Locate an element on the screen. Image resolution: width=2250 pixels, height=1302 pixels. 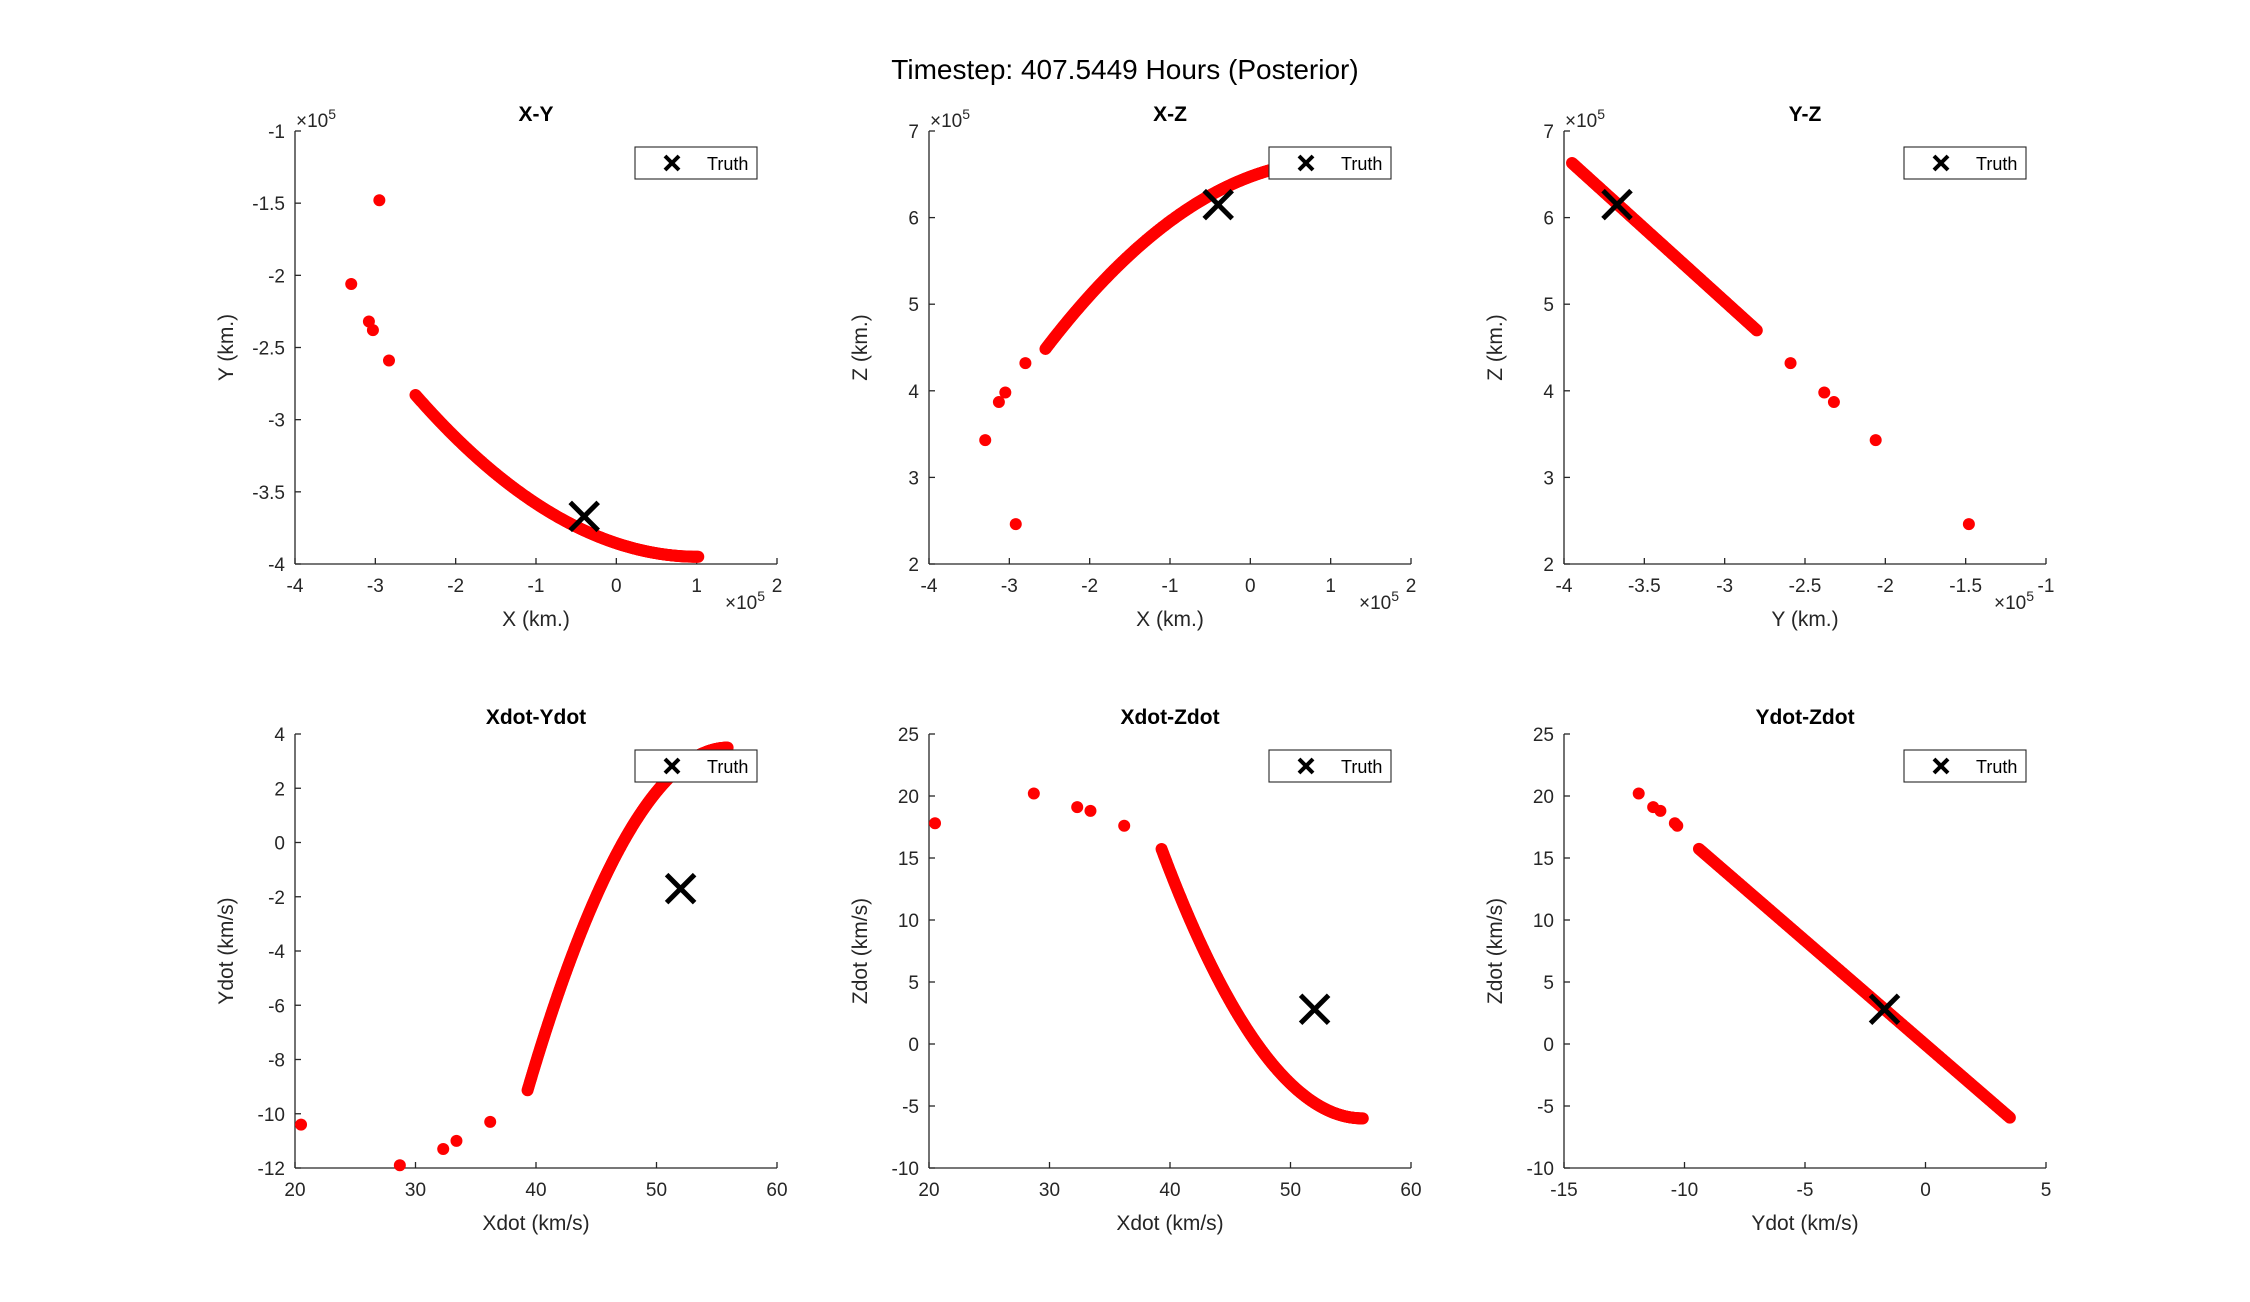
y-tick-label: 10 is located at coordinates (908, 921).